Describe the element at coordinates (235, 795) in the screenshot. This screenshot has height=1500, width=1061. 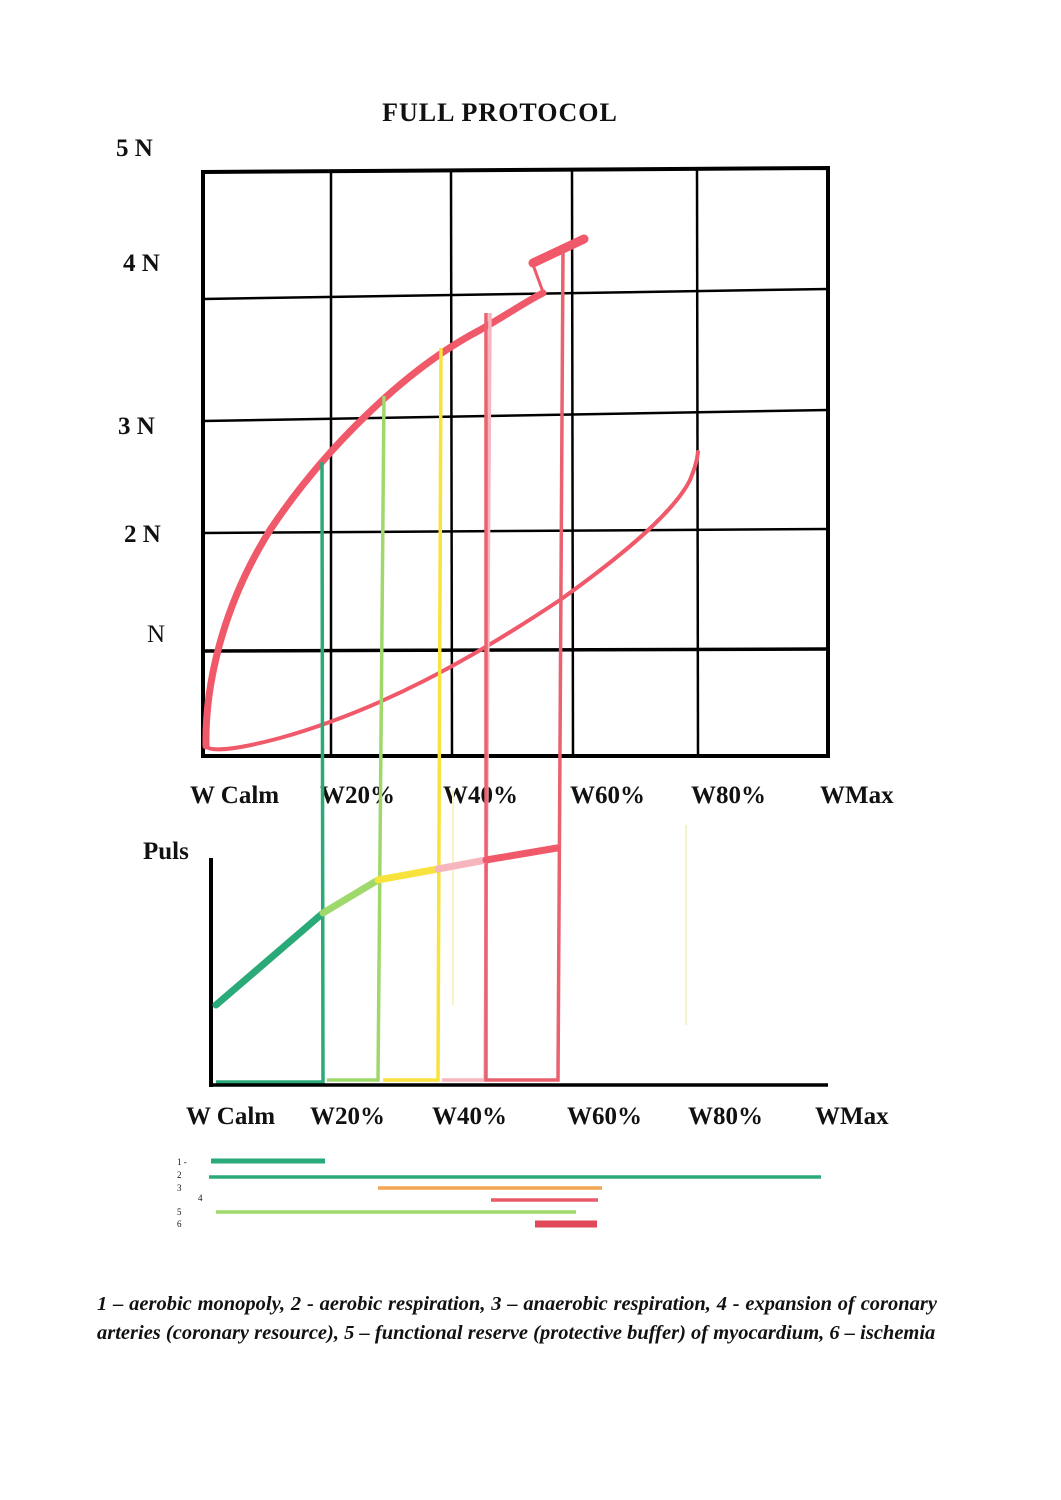
I see `top-x-label-calm: W Calm` at that location.